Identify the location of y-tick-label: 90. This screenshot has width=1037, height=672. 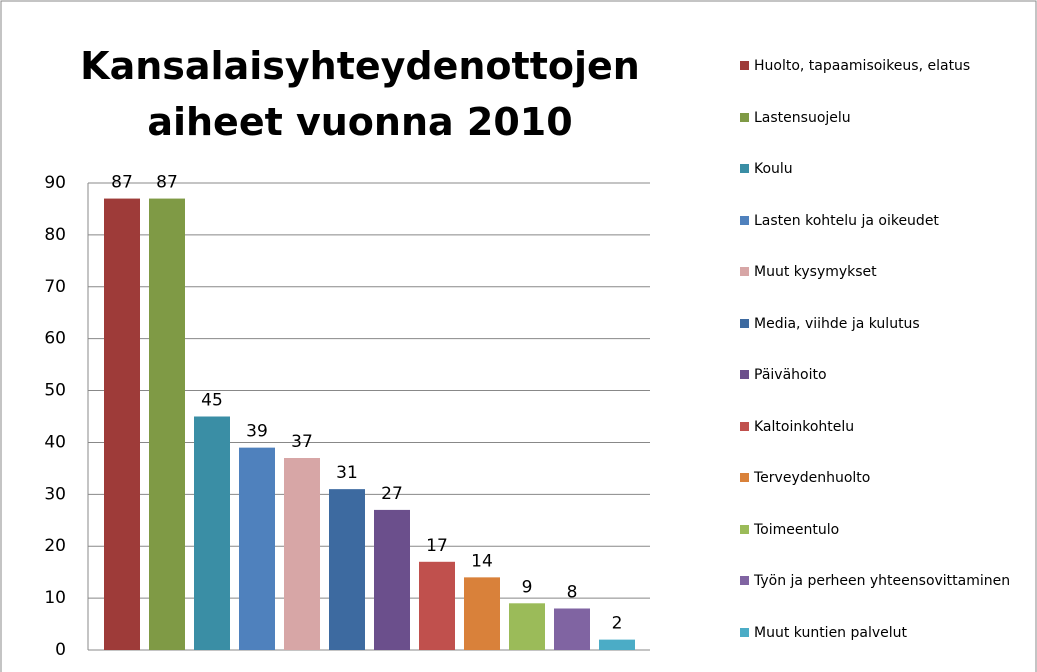
(55, 183).